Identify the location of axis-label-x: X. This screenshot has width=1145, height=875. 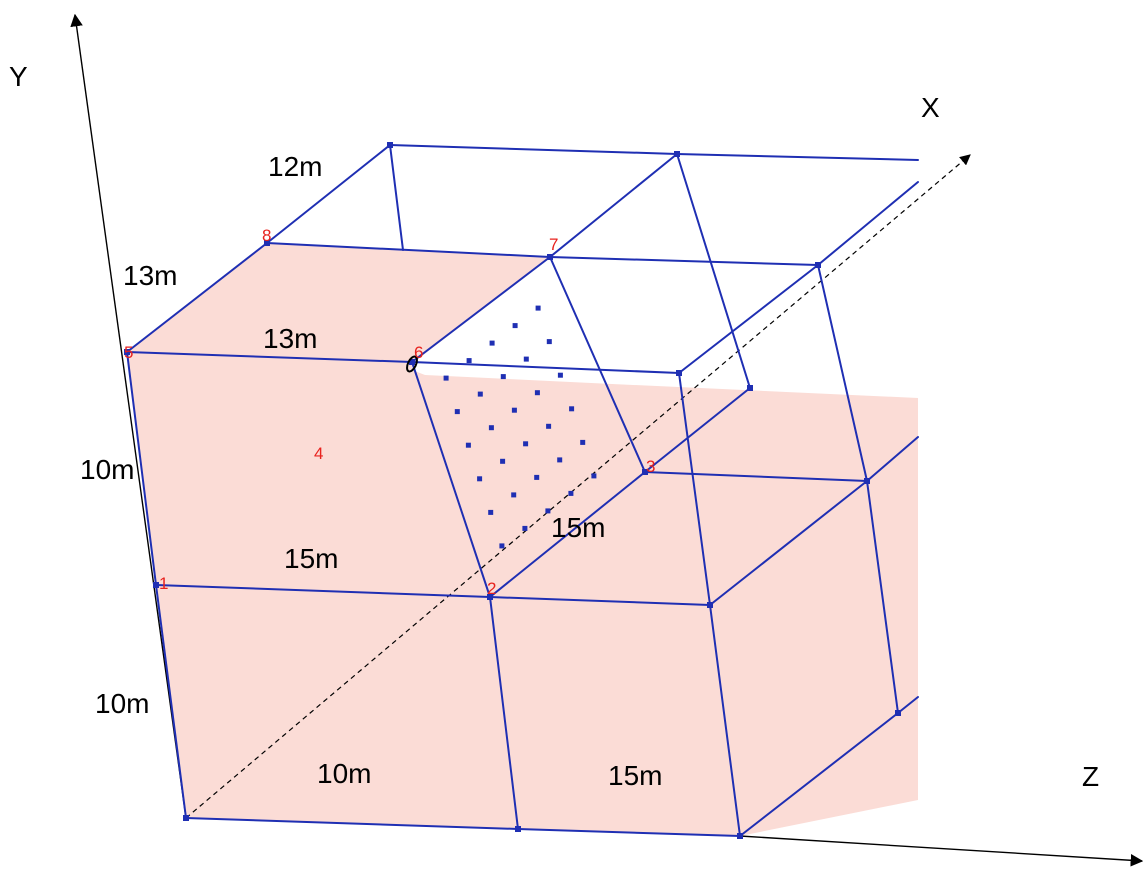
(930, 107).